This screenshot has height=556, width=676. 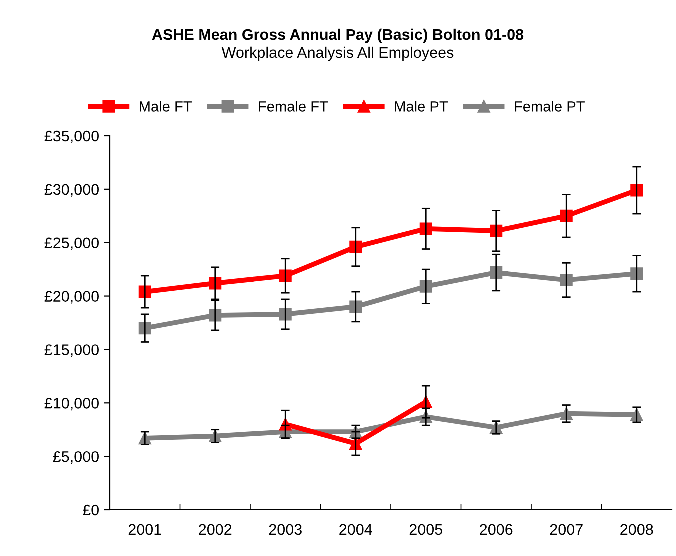 What do you see at coordinates (145, 530) in the screenshot?
I see `x-tick-label: 2001` at bounding box center [145, 530].